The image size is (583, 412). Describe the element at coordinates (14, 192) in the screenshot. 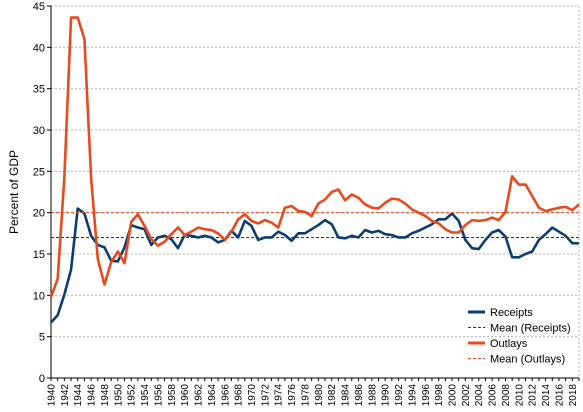

I see `y-axis-title: Percent of GDP` at that location.